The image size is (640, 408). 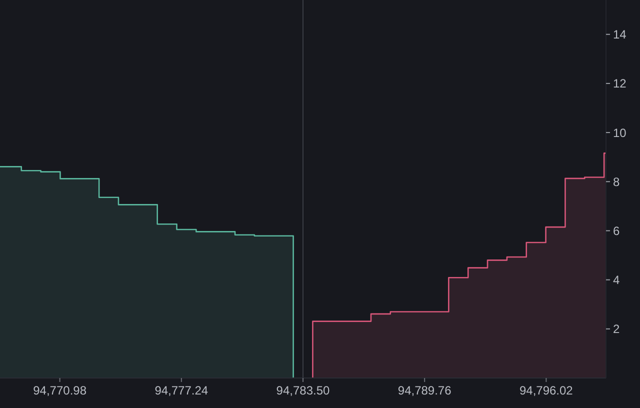 I want to click on x-tick-label: 94,783.50, so click(x=303, y=391).